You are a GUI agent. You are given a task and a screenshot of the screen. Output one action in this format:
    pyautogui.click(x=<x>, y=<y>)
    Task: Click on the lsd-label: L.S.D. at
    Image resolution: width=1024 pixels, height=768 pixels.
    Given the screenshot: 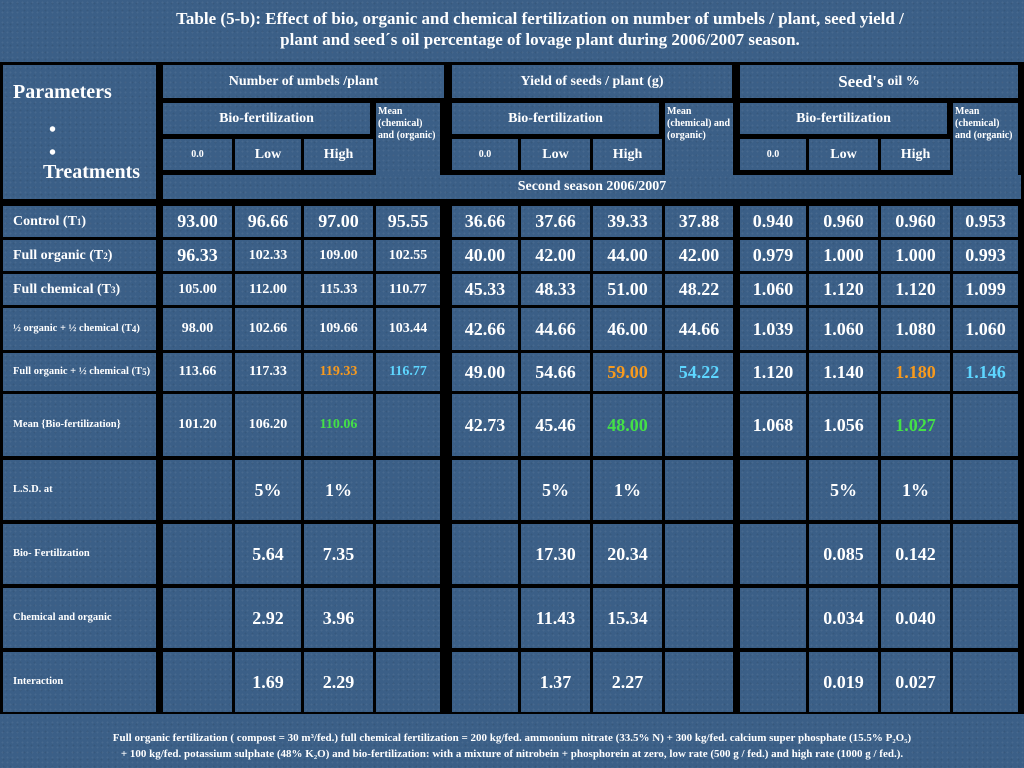 What is the action you would take?
    pyautogui.click(x=79, y=490)
    